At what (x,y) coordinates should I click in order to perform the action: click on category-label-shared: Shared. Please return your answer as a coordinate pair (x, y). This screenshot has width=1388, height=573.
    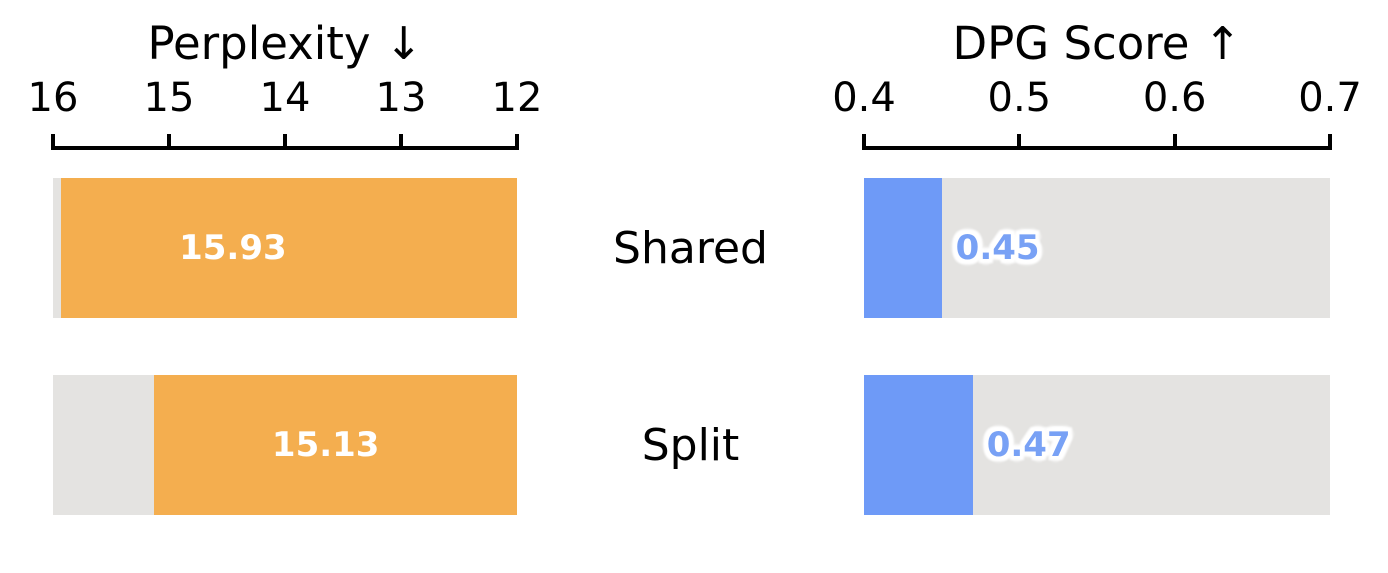
    Looking at the image, I should click on (690, 248).